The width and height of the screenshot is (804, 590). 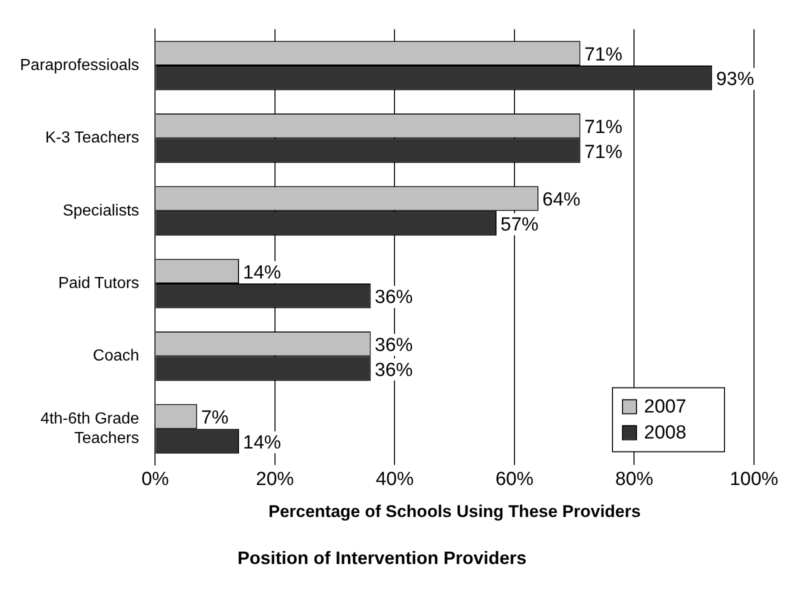 I want to click on data-label: 93%, so click(x=735, y=79).